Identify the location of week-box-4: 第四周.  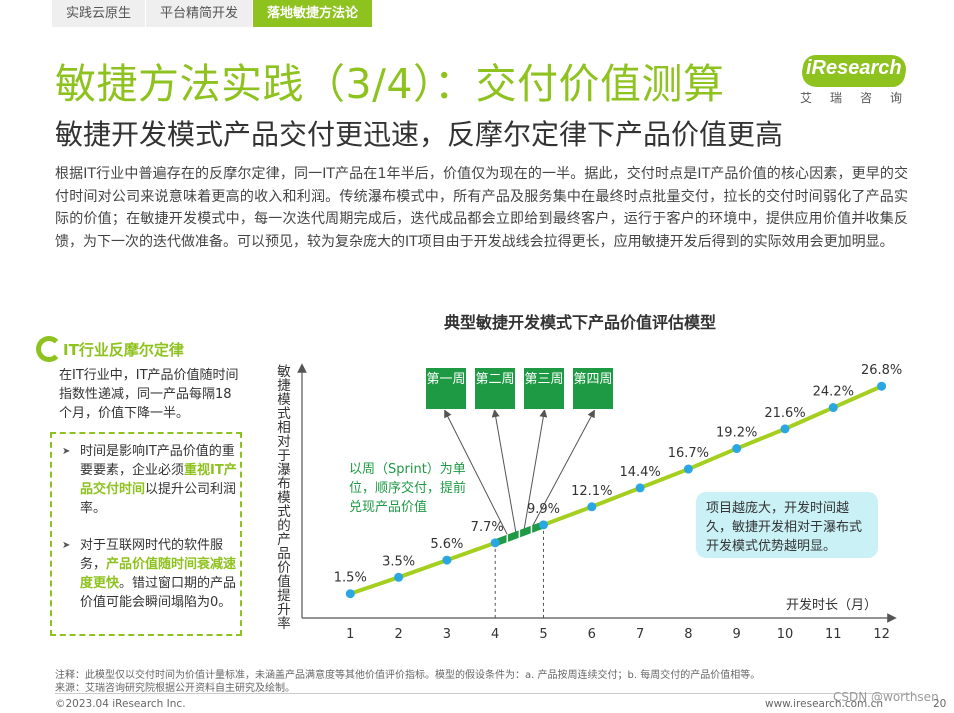
(593, 388).